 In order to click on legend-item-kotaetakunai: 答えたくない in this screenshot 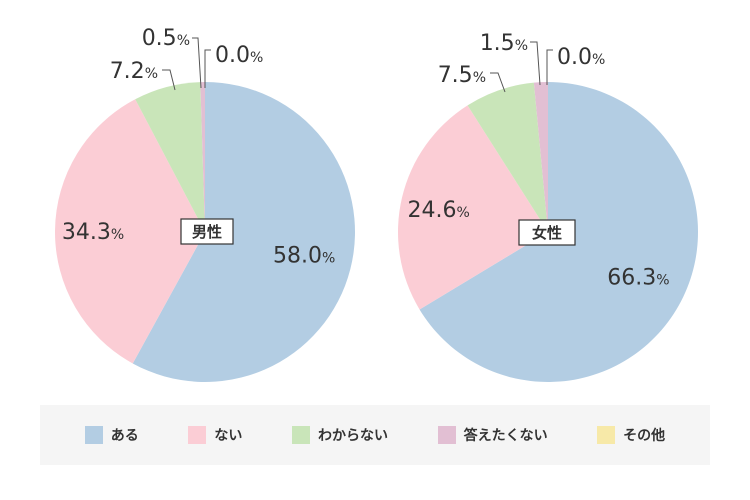, I will do `click(492, 435)`.